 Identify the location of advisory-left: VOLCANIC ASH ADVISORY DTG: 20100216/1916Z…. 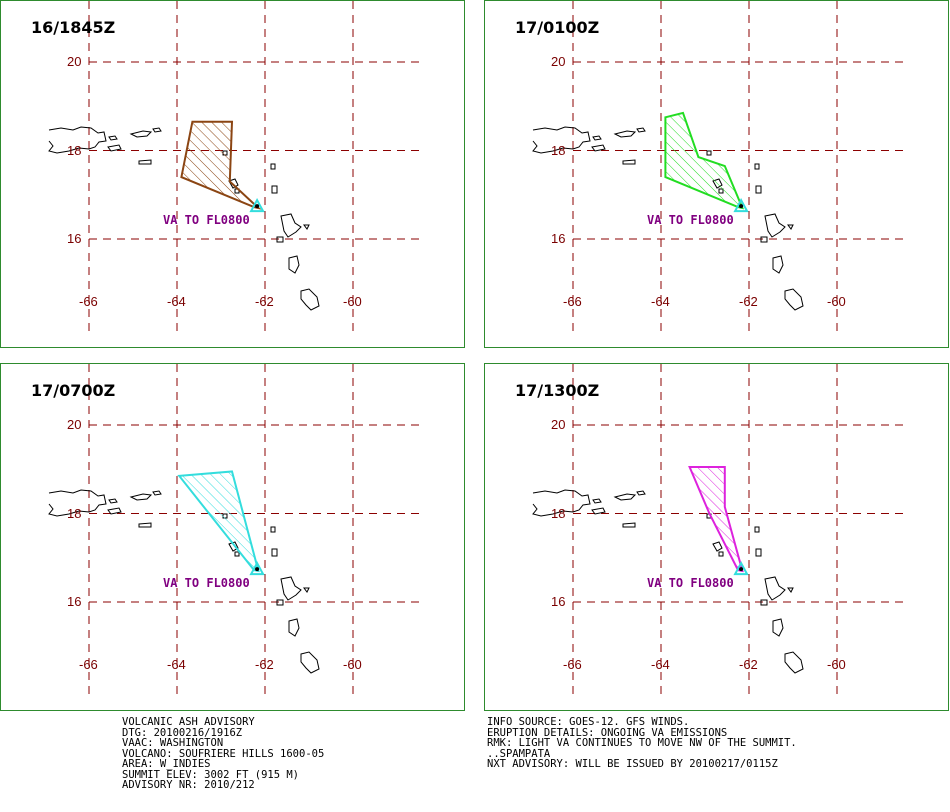
(223, 754).